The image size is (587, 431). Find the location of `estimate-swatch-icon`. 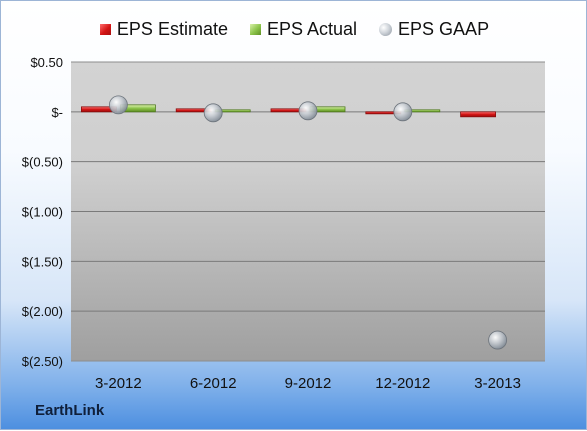

estimate-swatch-icon is located at coordinates (105, 29).